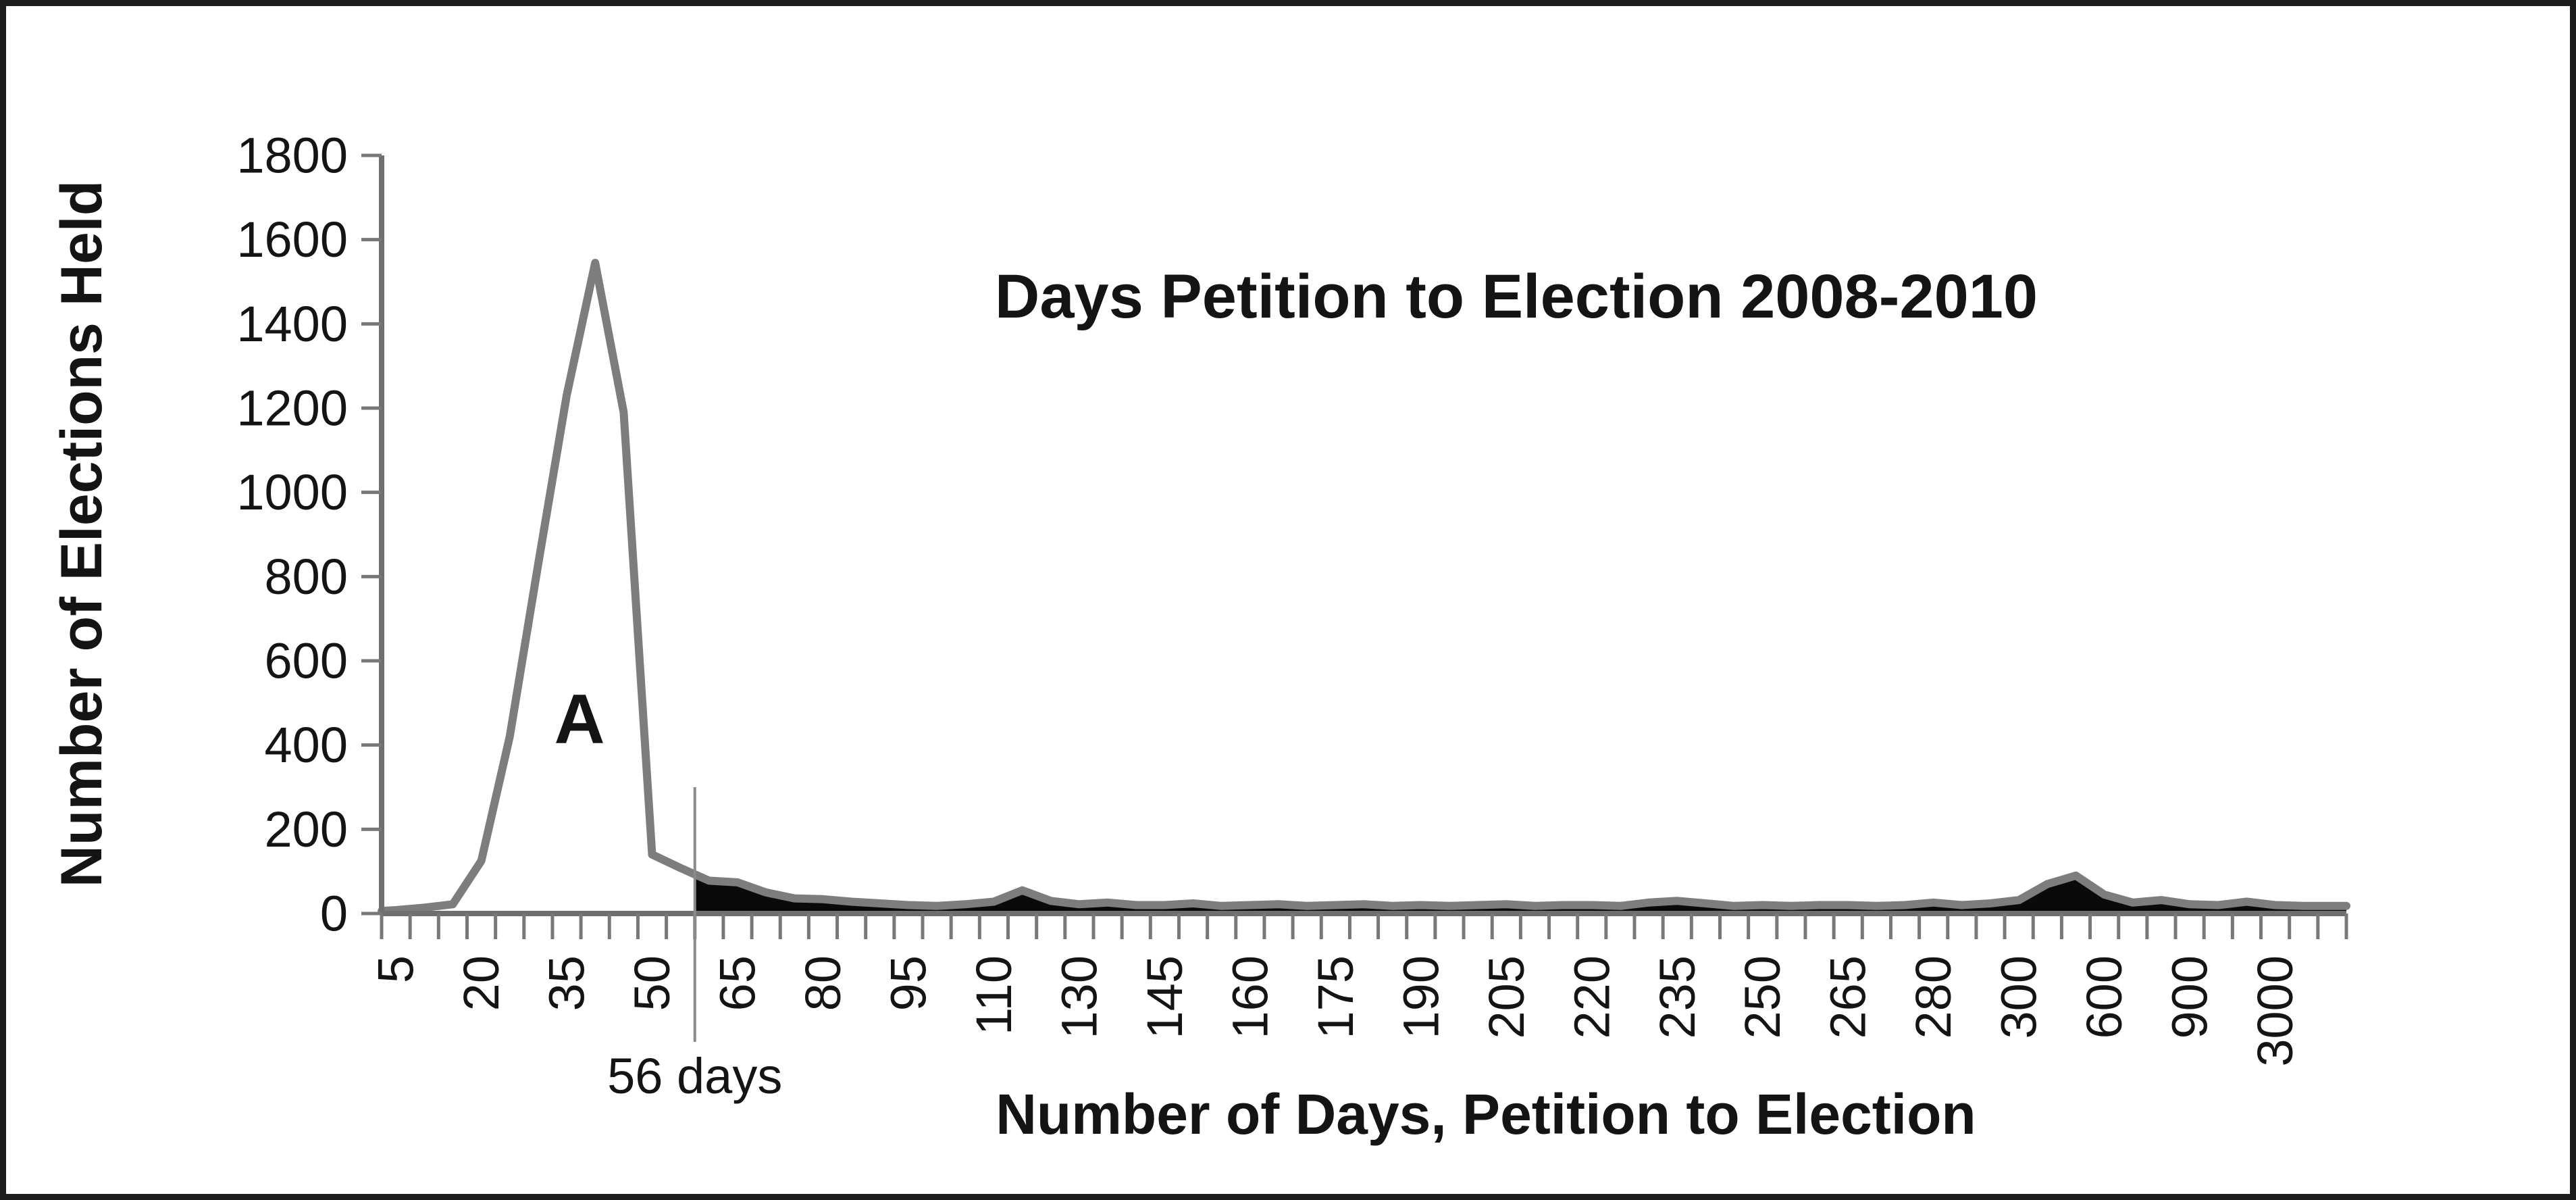 Image resolution: width=2576 pixels, height=1200 pixels. I want to click on chart-title: Days Petition to Election 2008-2010, so click(1516, 296).